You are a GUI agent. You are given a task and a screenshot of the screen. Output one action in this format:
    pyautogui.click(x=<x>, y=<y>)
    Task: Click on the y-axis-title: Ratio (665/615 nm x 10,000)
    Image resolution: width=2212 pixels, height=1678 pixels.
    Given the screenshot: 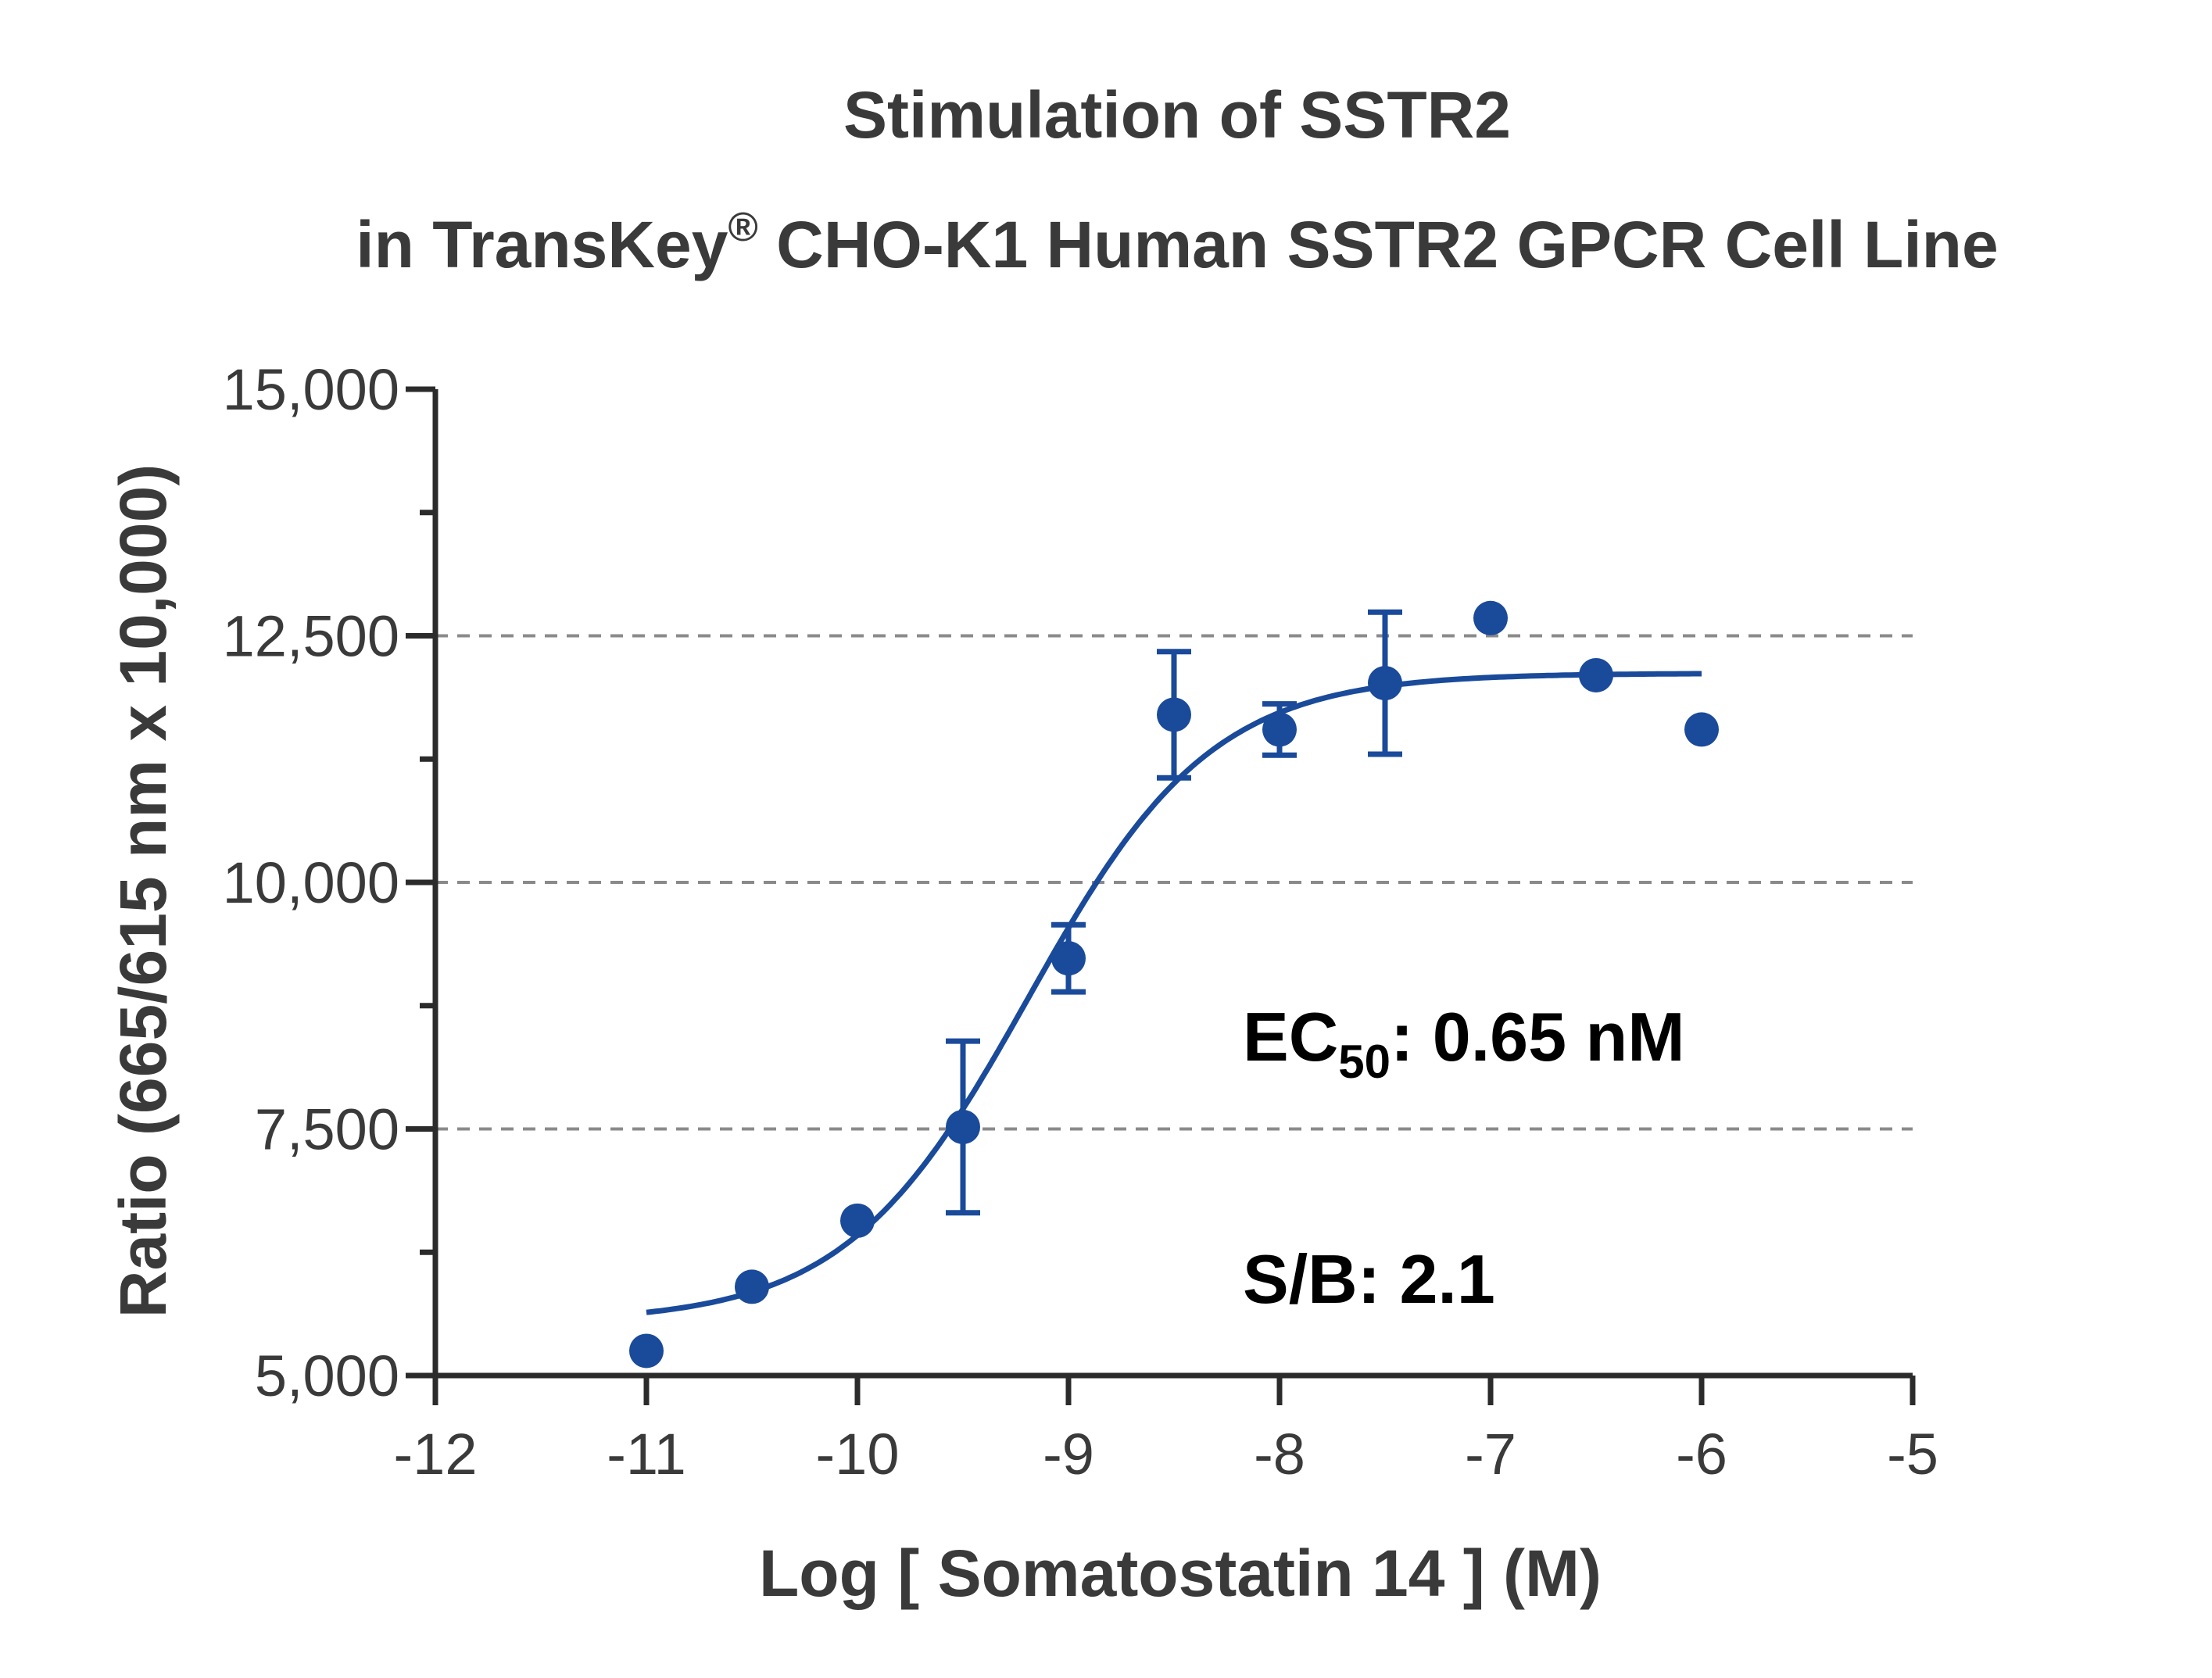 What is the action you would take?
    pyautogui.click(x=143, y=891)
    